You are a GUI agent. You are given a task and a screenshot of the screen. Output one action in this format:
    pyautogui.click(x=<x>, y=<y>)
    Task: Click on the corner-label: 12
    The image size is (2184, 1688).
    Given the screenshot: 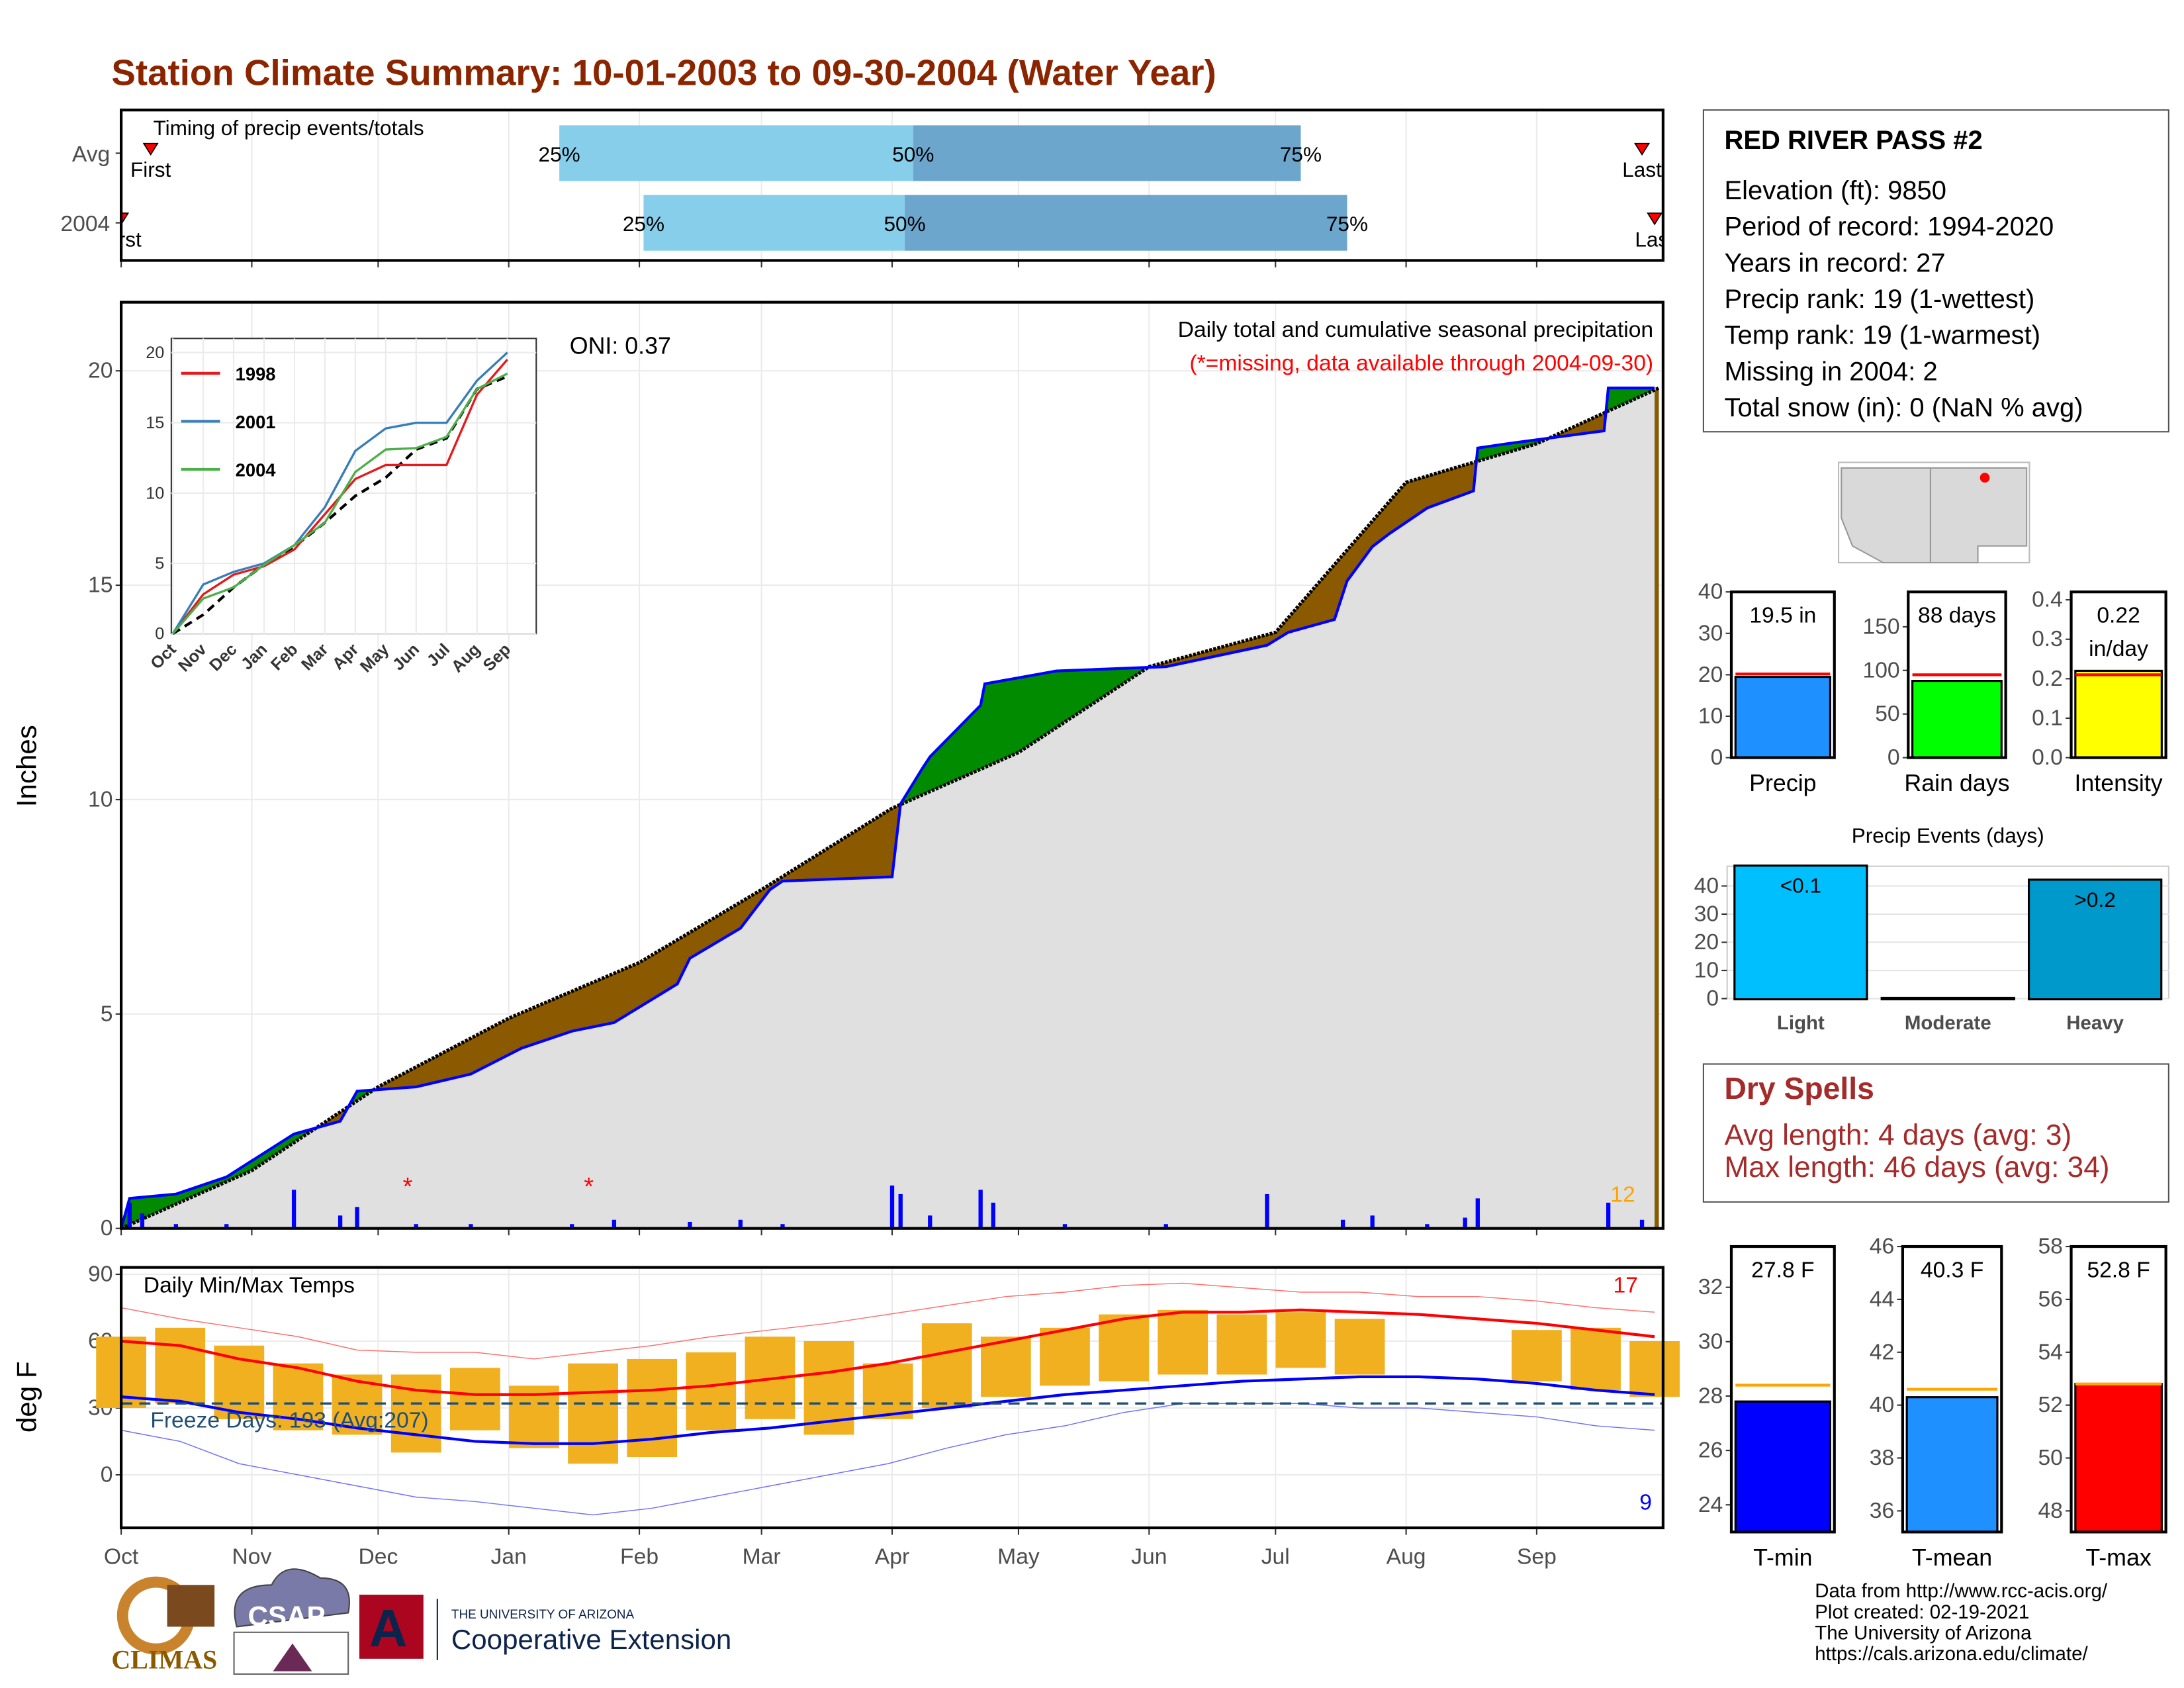 What is the action you would take?
    pyautogui.click(x=1622, y=1195)
    